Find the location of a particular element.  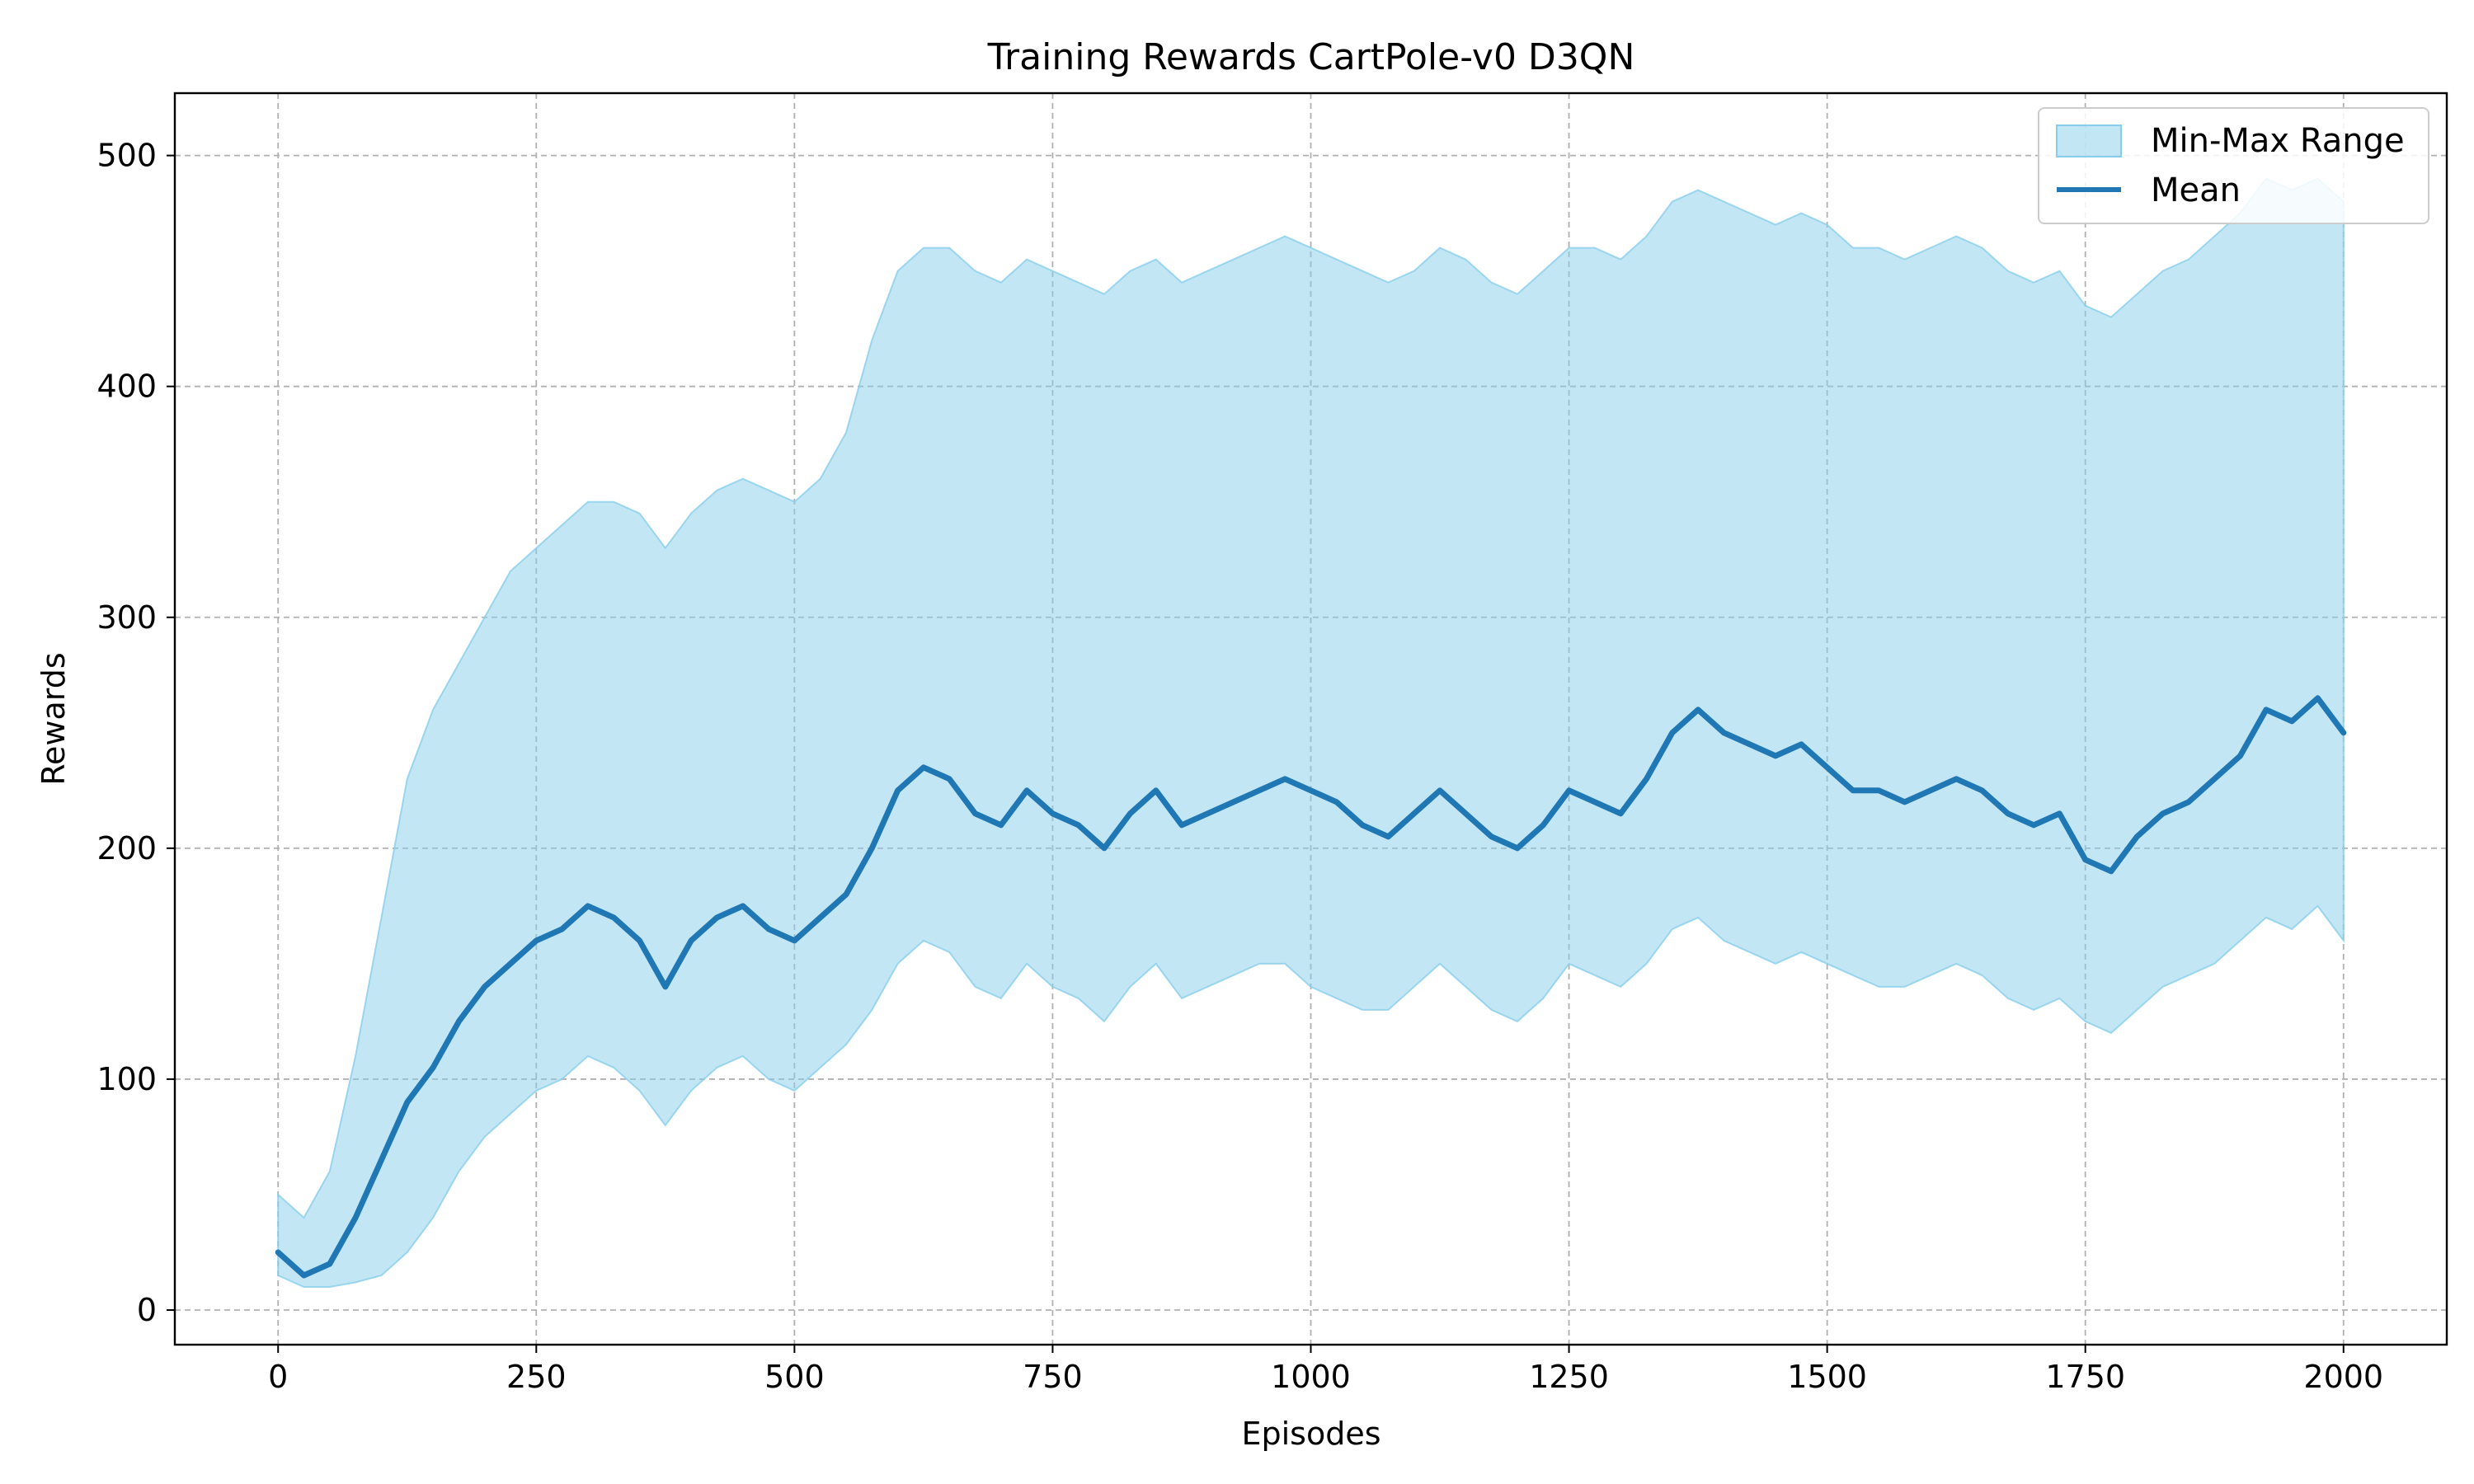

legend-label-min-max-range: Min-Max Range is located at coordinates (2278, 141).